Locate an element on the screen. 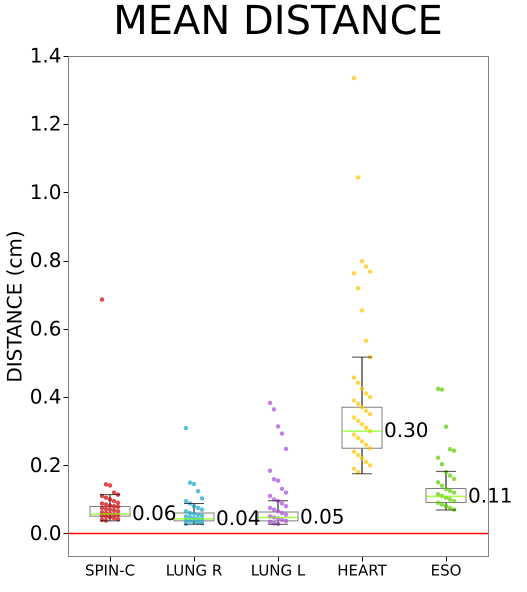 This screenshot has height=592, width=527. annotation: 0.05 is located at coordinates (322, 516).